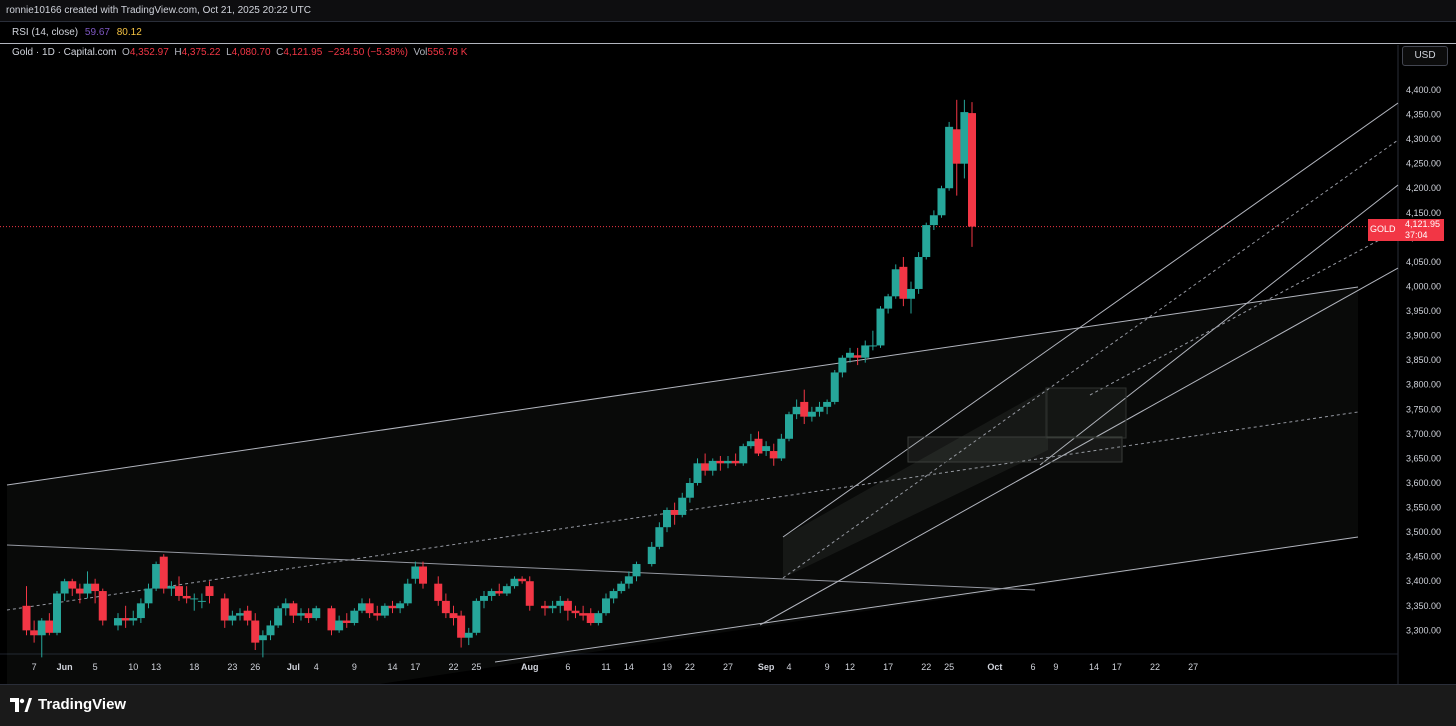 The height and width of the screenshot is (726, 1456). I want to click on large-channel-lower-line, so click(926, 599).